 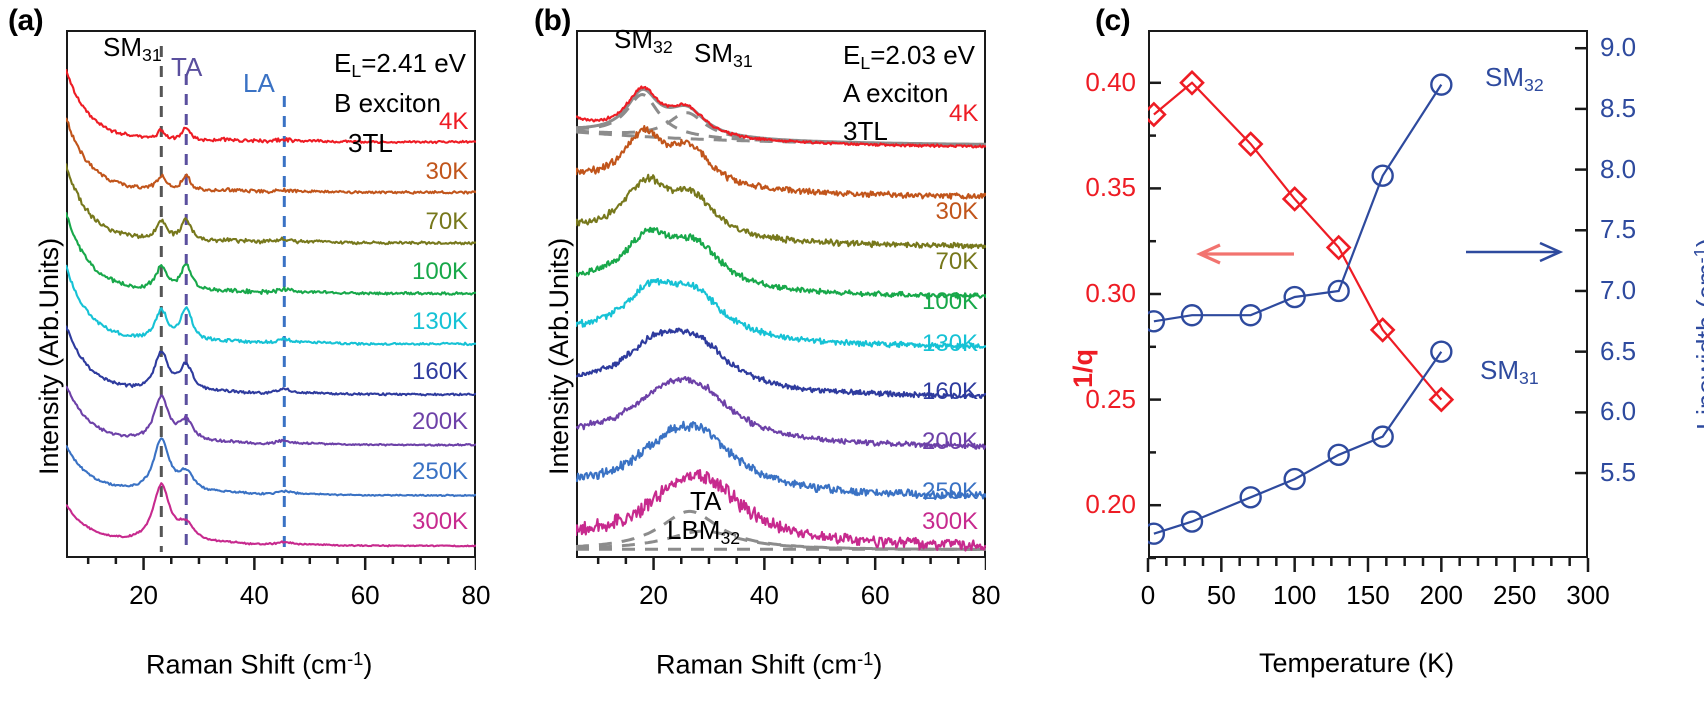 I want to click on panel-b-laser-energy: EL=2.03 eV, so click(x=909, y=56).